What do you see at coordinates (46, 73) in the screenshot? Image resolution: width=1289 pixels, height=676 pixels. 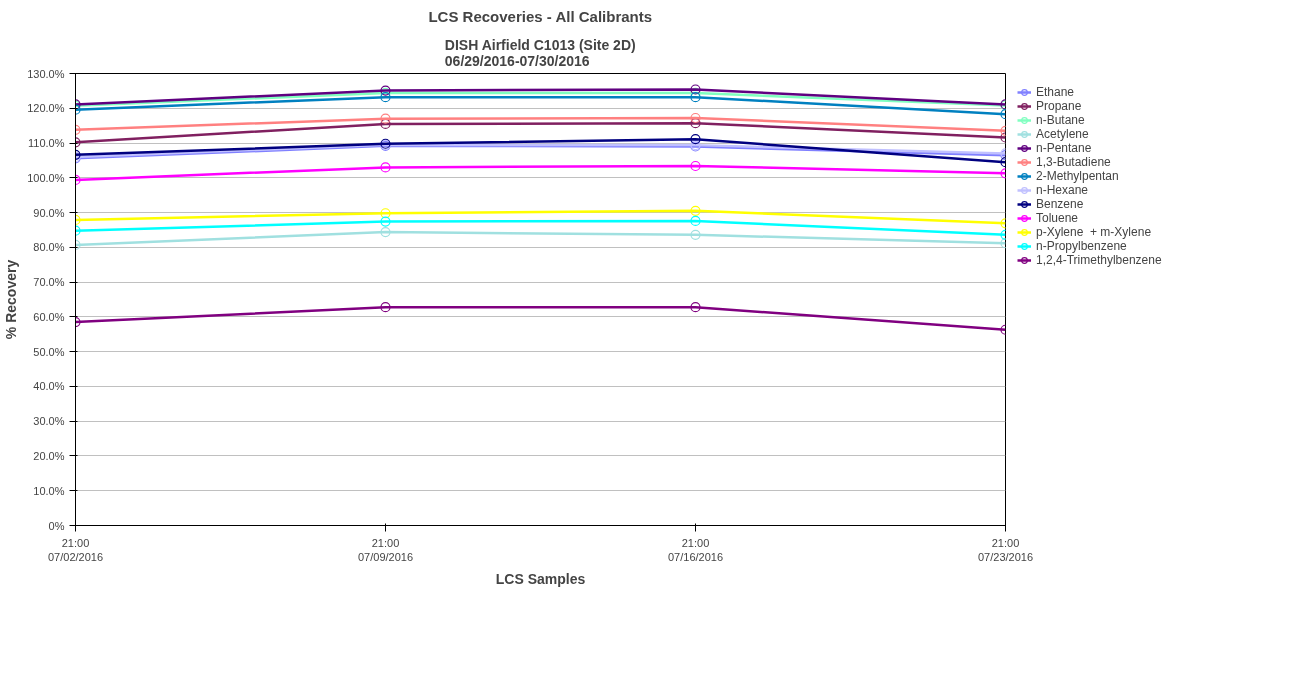 I see `y-tick-label: 130.0%` at bounding box center [46, 73].